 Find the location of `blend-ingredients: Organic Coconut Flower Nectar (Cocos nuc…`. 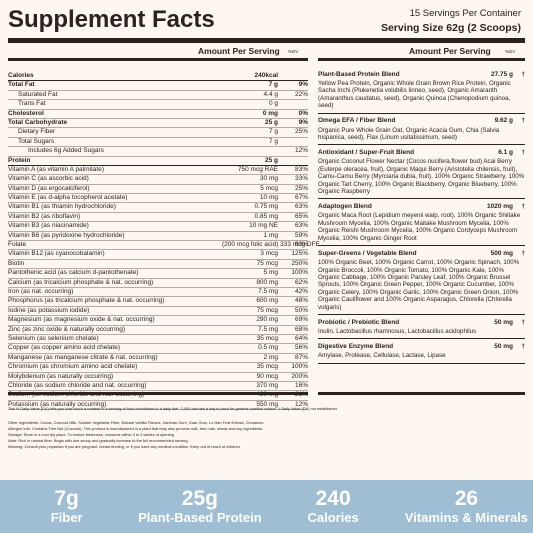

blend-ingredients: Organic Coconut Flower Nectar (Cocos nuc… is located at coordinates (421, 177).